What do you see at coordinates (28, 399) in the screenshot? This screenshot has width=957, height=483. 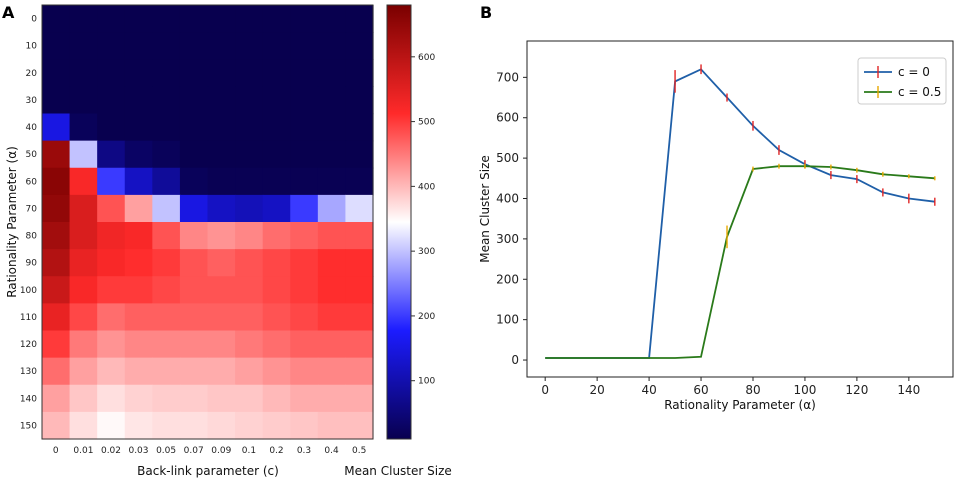 I see `heatmap-y-tick-label: 140` at bounding box center [28, 399].